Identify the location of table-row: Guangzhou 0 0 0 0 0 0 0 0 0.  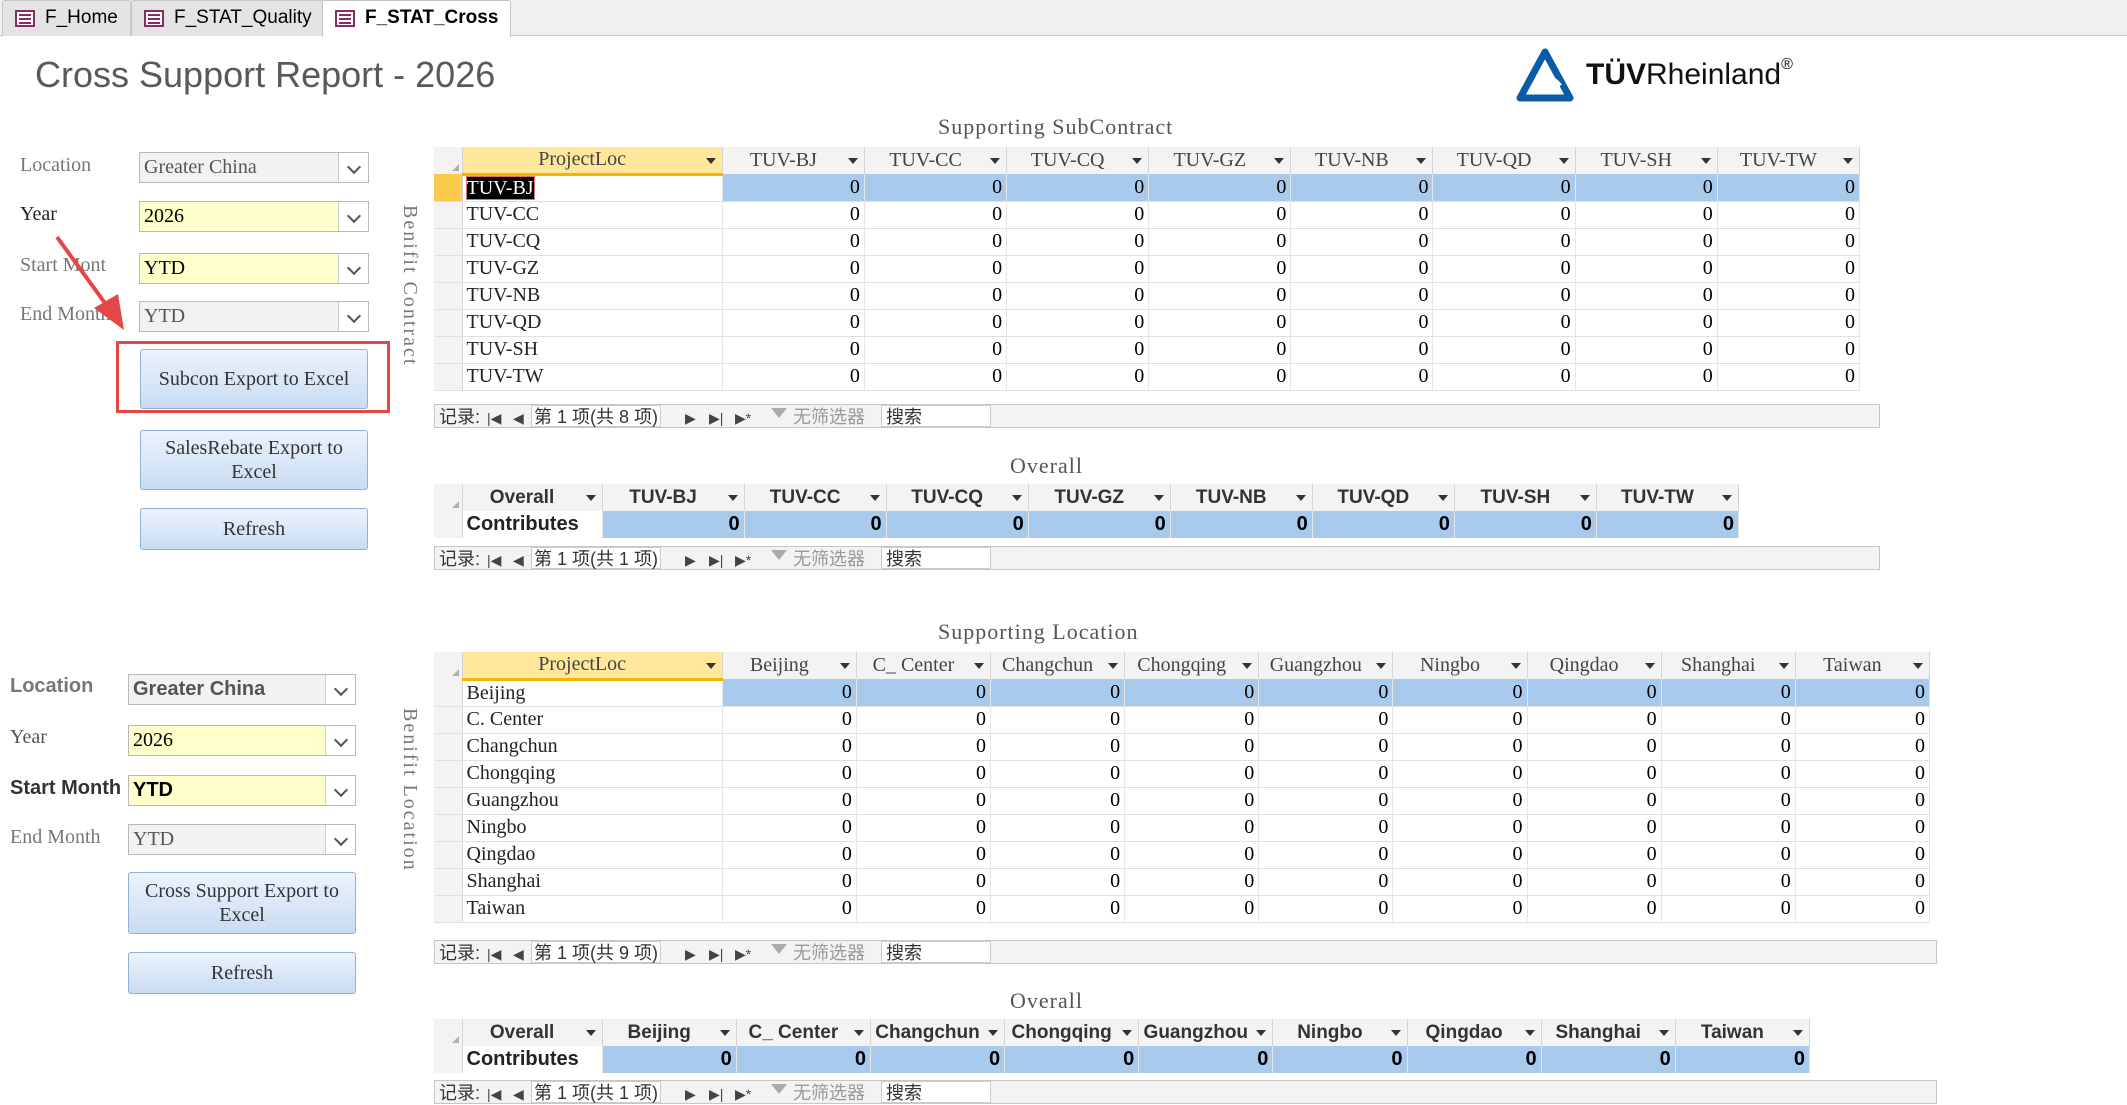
(1182, 801).